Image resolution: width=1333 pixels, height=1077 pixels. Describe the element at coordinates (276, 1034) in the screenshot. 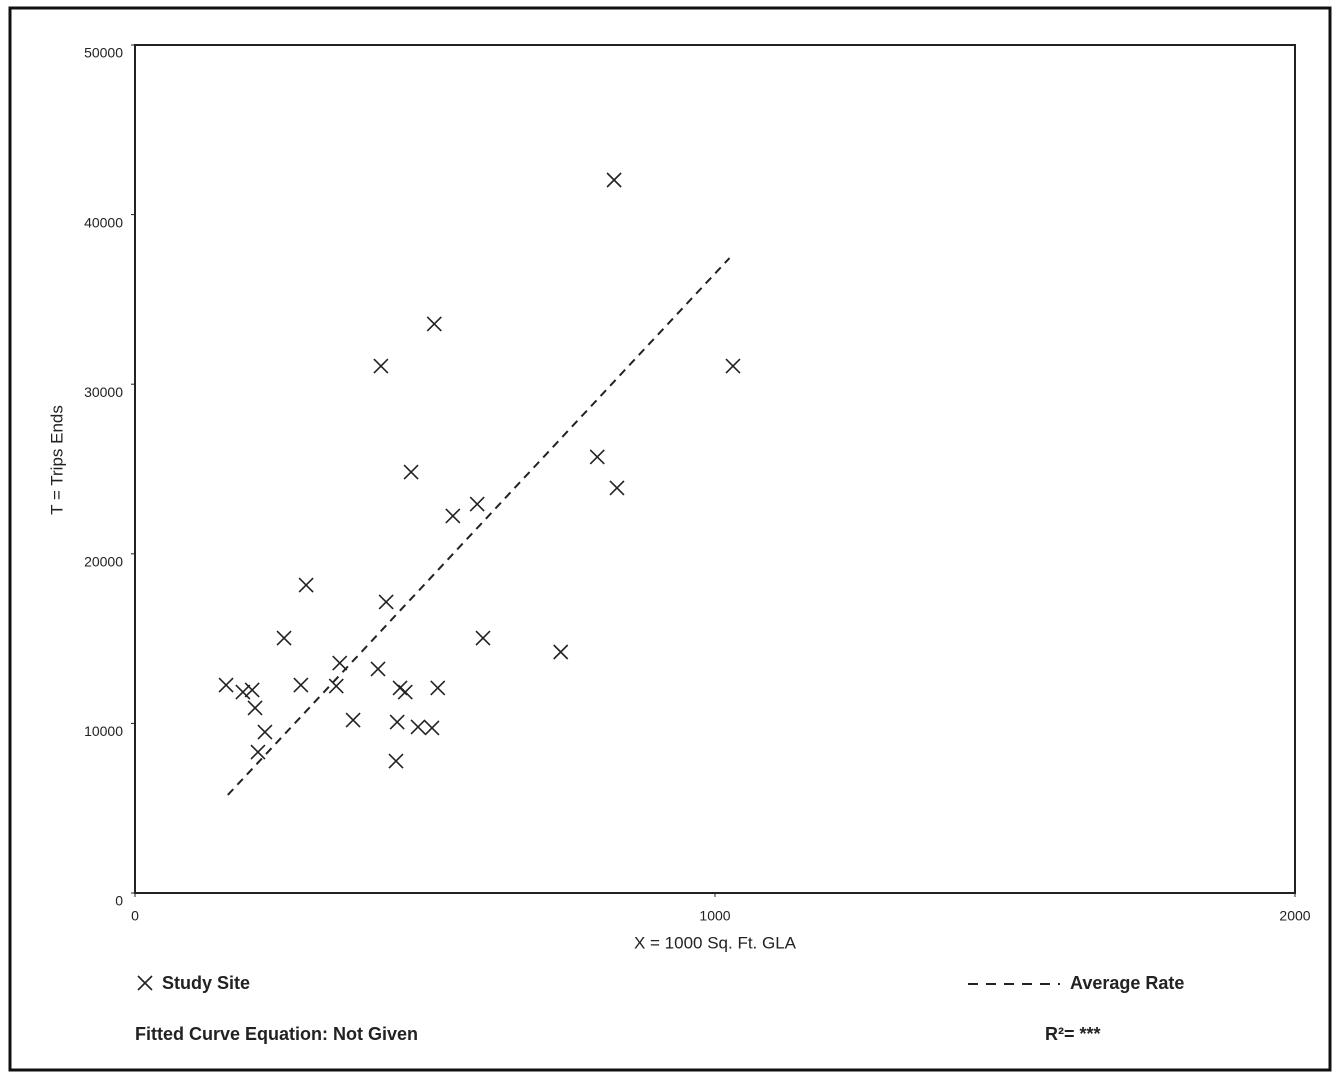

I see `annotation: Fitted Curve Equation: Not Given` at that location.